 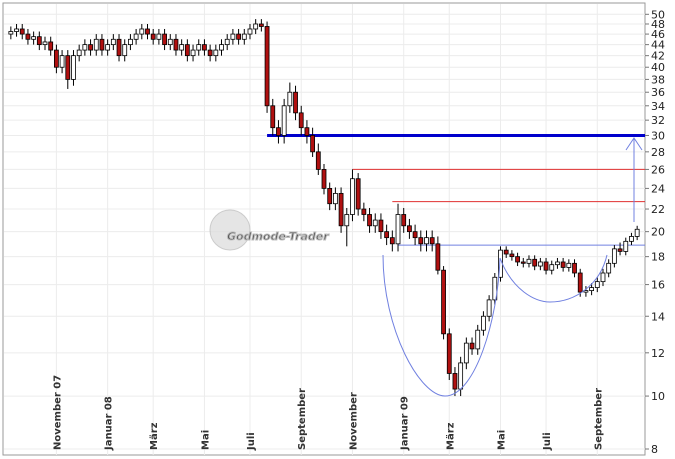 I want to click on y-tick-label: 30, so click(x=658, y=135).